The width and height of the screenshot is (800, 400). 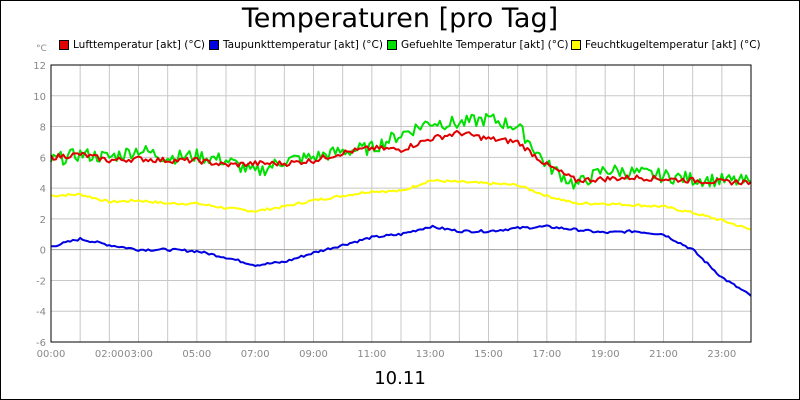 What do you see at coordinates (371, 354) in the screenshot?
I see `x-tick-label: 11:00` at bounding box center [371, 354].